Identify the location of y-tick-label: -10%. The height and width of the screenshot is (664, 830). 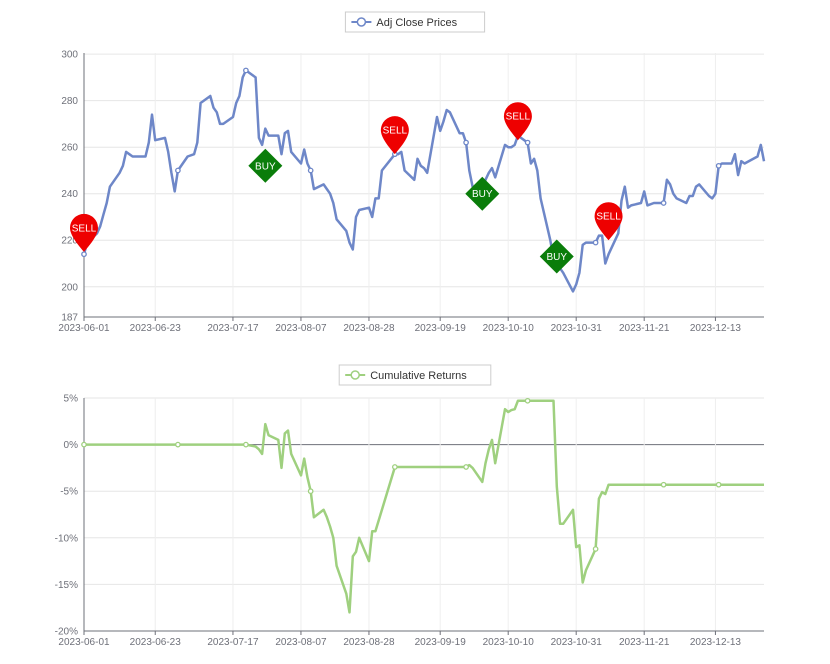
(66, 538).